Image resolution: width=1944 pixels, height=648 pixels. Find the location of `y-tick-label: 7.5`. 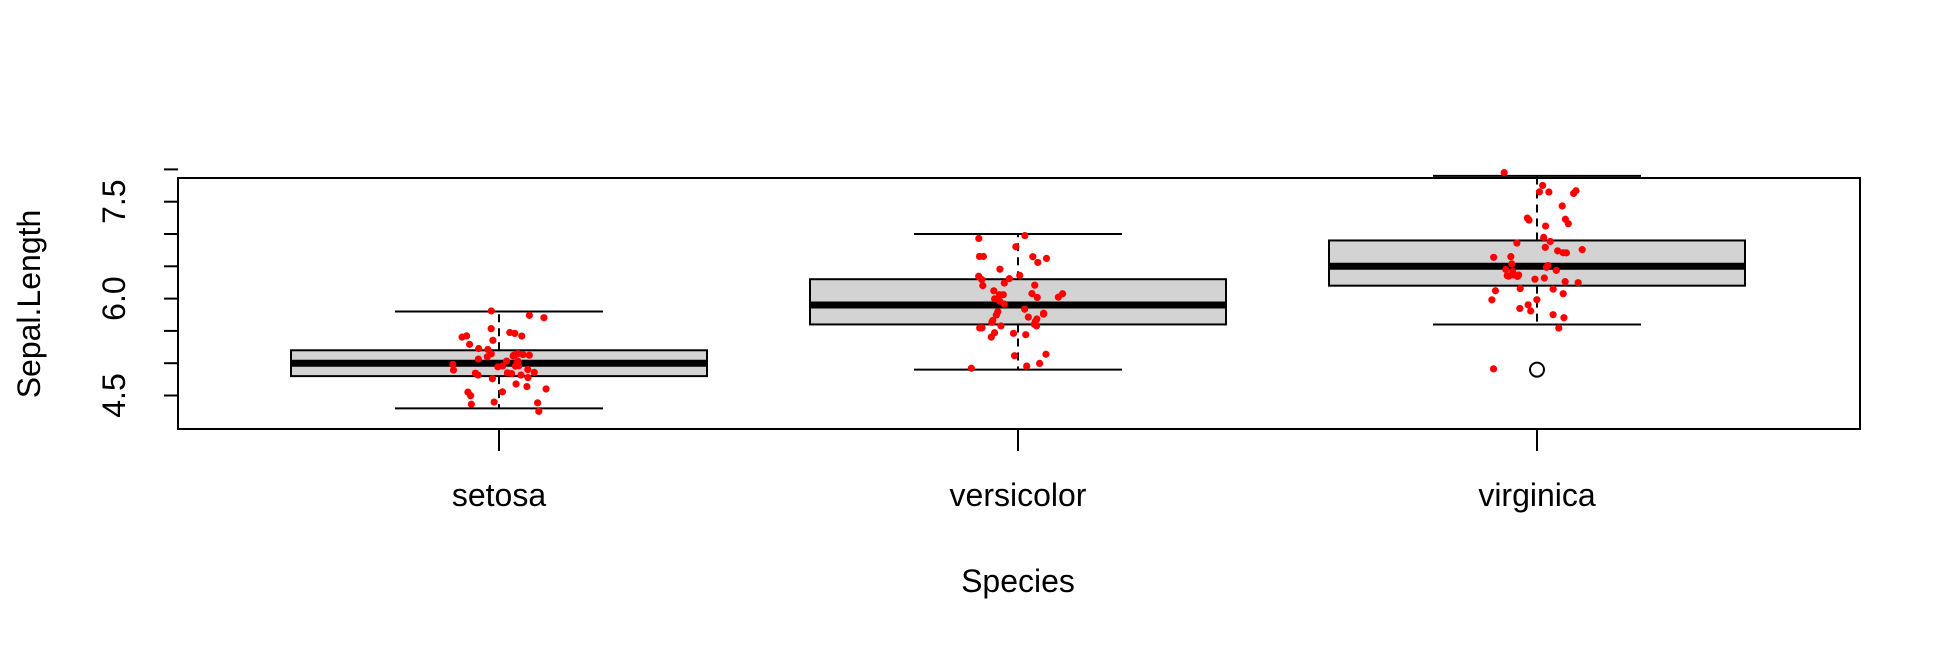

y-tick-label: 7.5 is located at coordinates (114, 201).